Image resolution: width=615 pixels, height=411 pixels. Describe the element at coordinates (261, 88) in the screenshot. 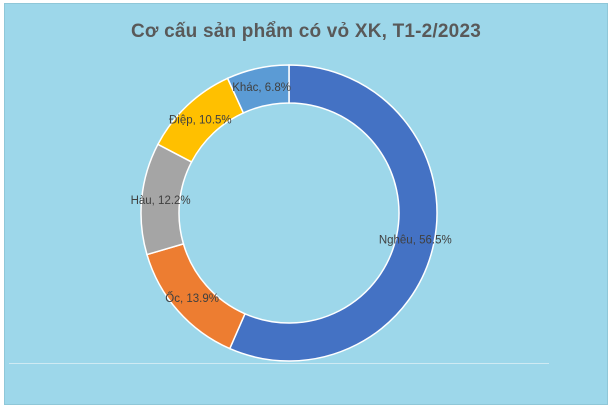

I see `slice-label-4: Khác, 6.8%` at that location.